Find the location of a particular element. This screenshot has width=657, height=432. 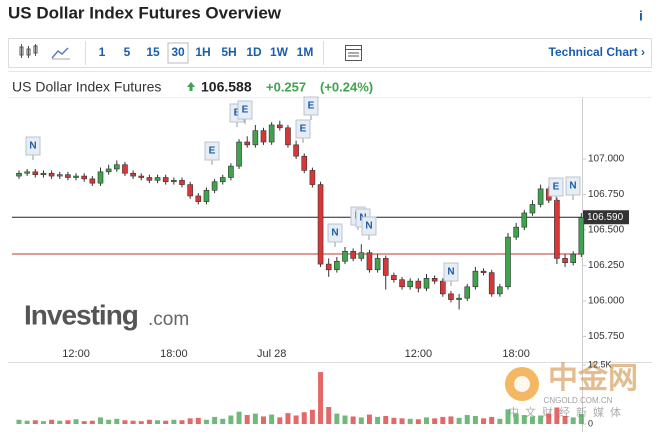

y-tick-label: 106.000 is located at coordinates (606, 301).